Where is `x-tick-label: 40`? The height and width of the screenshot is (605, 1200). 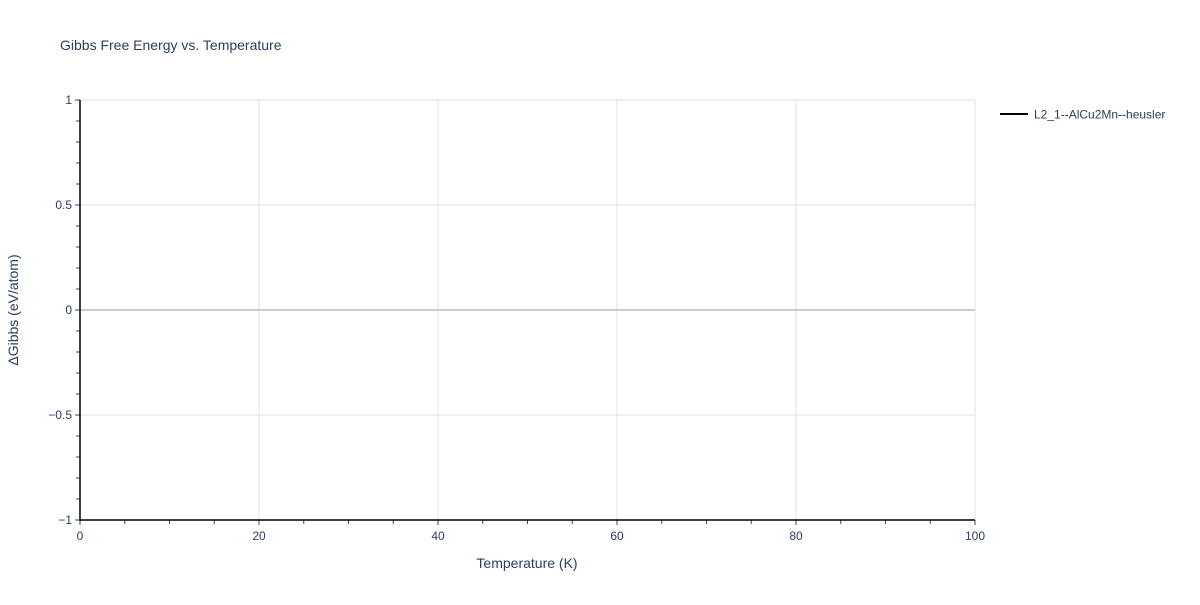 x-tick-label: 40 is located at coordinates (438, 536).